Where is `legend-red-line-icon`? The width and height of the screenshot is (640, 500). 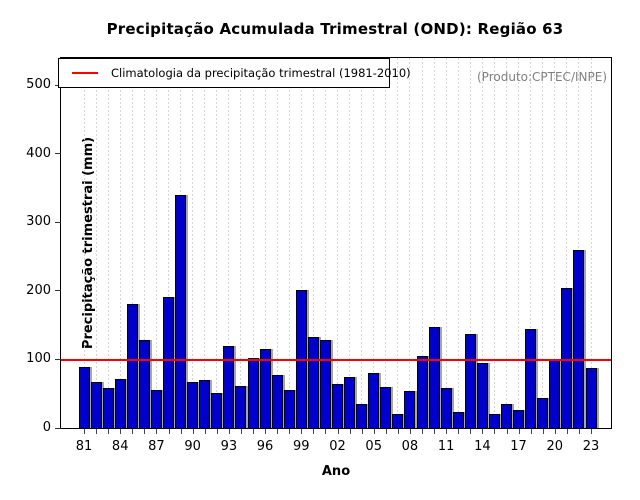 legend-red-line-icon is located at coordinates (85, 73).